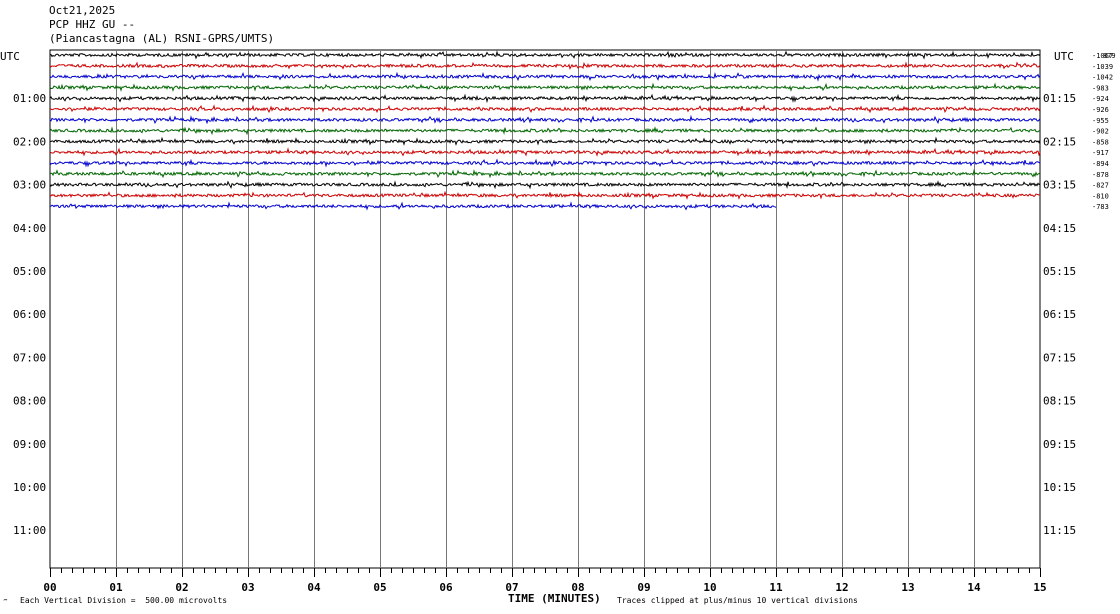  I want to click on x-tick-label: 07, so click(511, 587).